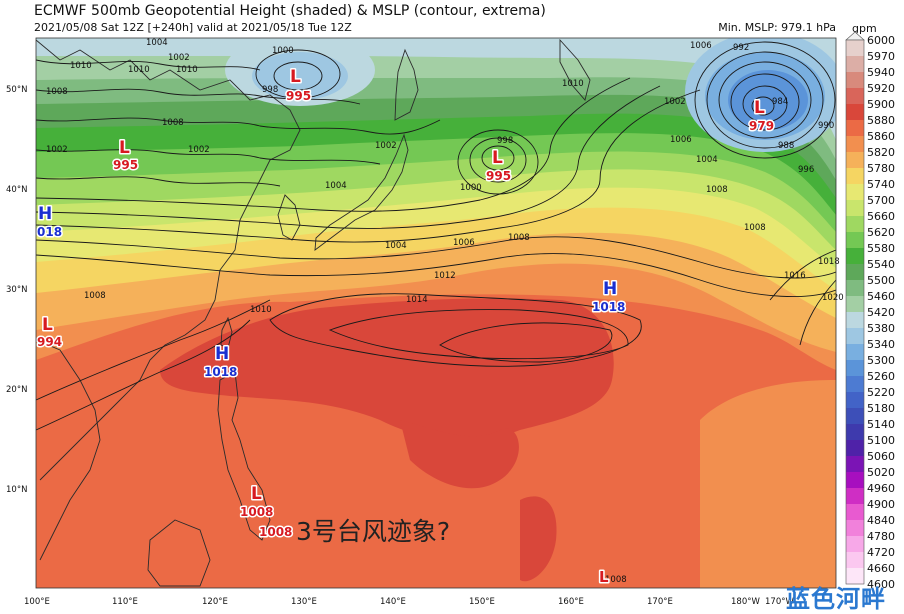 The width and height of the screenshot is (904, 614). Describe the element at coordinates (575, 69) in the screenshot. I see `land-kamchatka` at that location.